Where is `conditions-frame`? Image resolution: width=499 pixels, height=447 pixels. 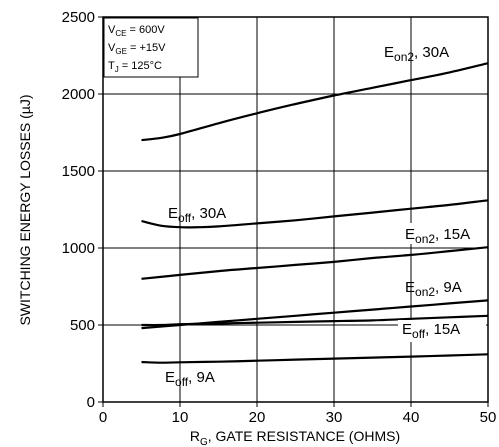
conditions-frame is located at coordinates (151, 47).